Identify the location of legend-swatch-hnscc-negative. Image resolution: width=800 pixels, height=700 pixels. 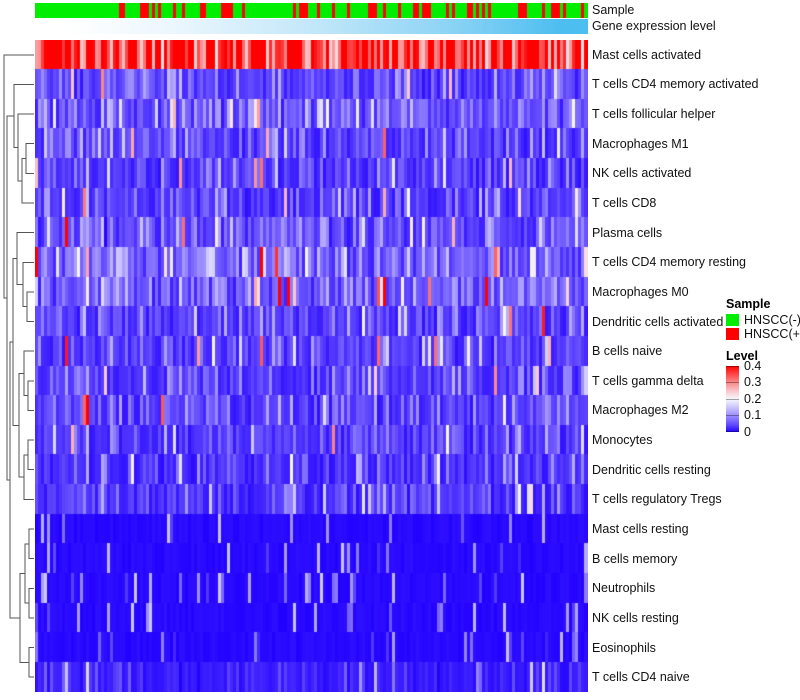
(732, 320).